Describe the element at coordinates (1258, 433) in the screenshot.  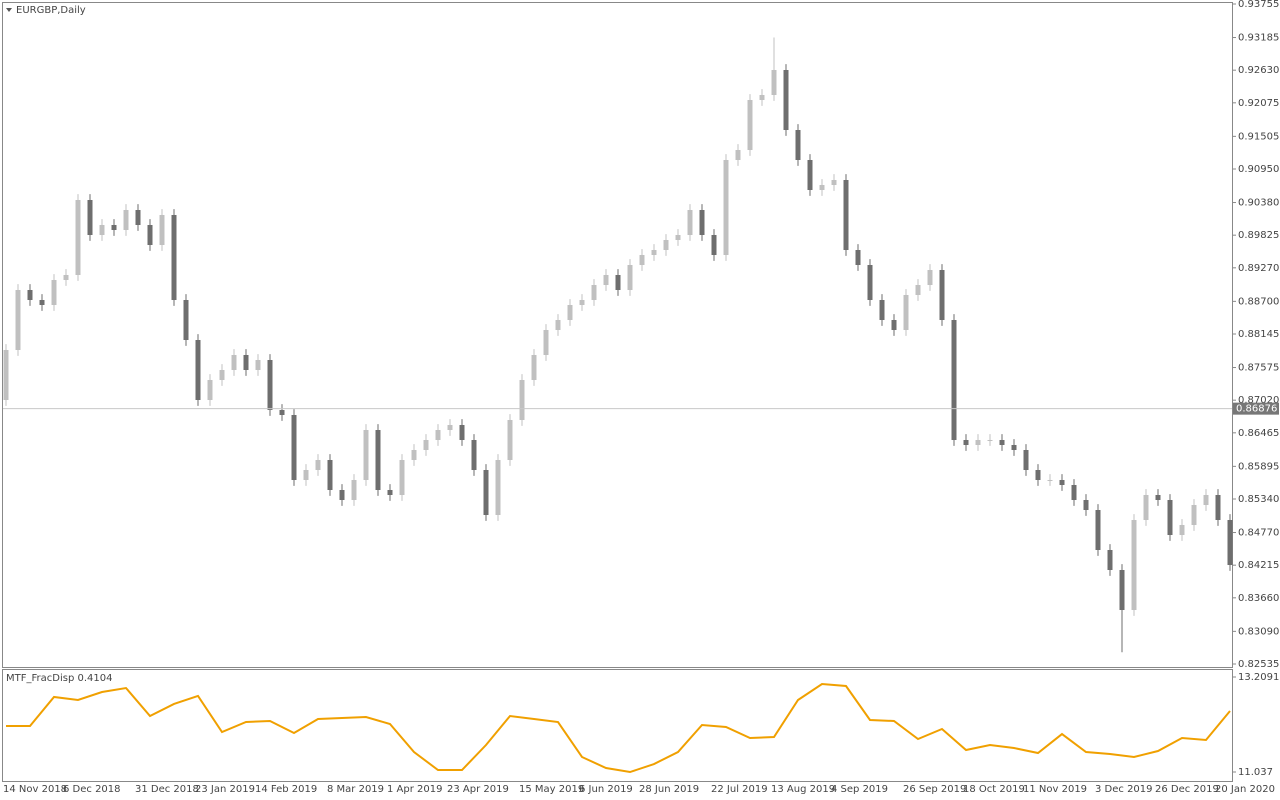
I see `y-tick-label: 0.86465` at that location.